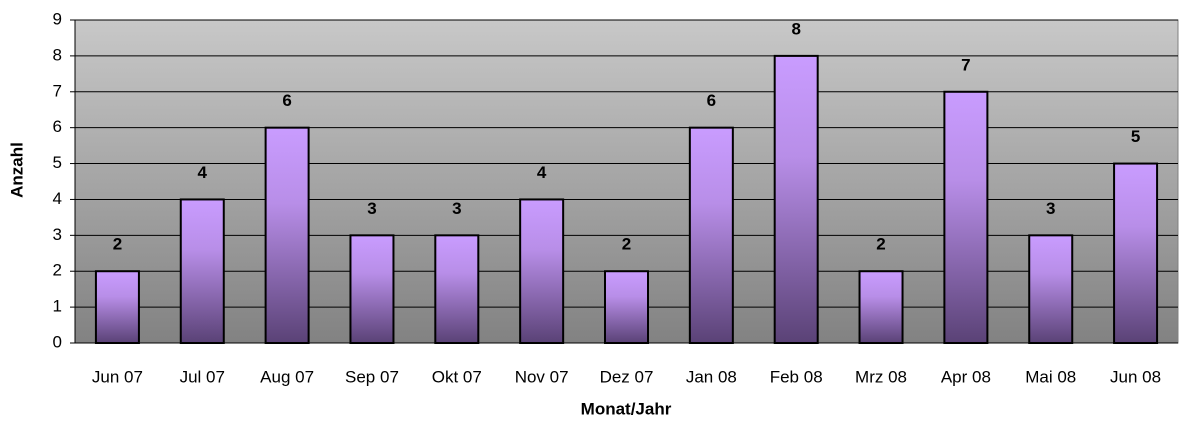 Image resolution: width=1186 pixels, height=422 pixels. I want to click on x-tick-label: Okt 07, so click(457, 376).